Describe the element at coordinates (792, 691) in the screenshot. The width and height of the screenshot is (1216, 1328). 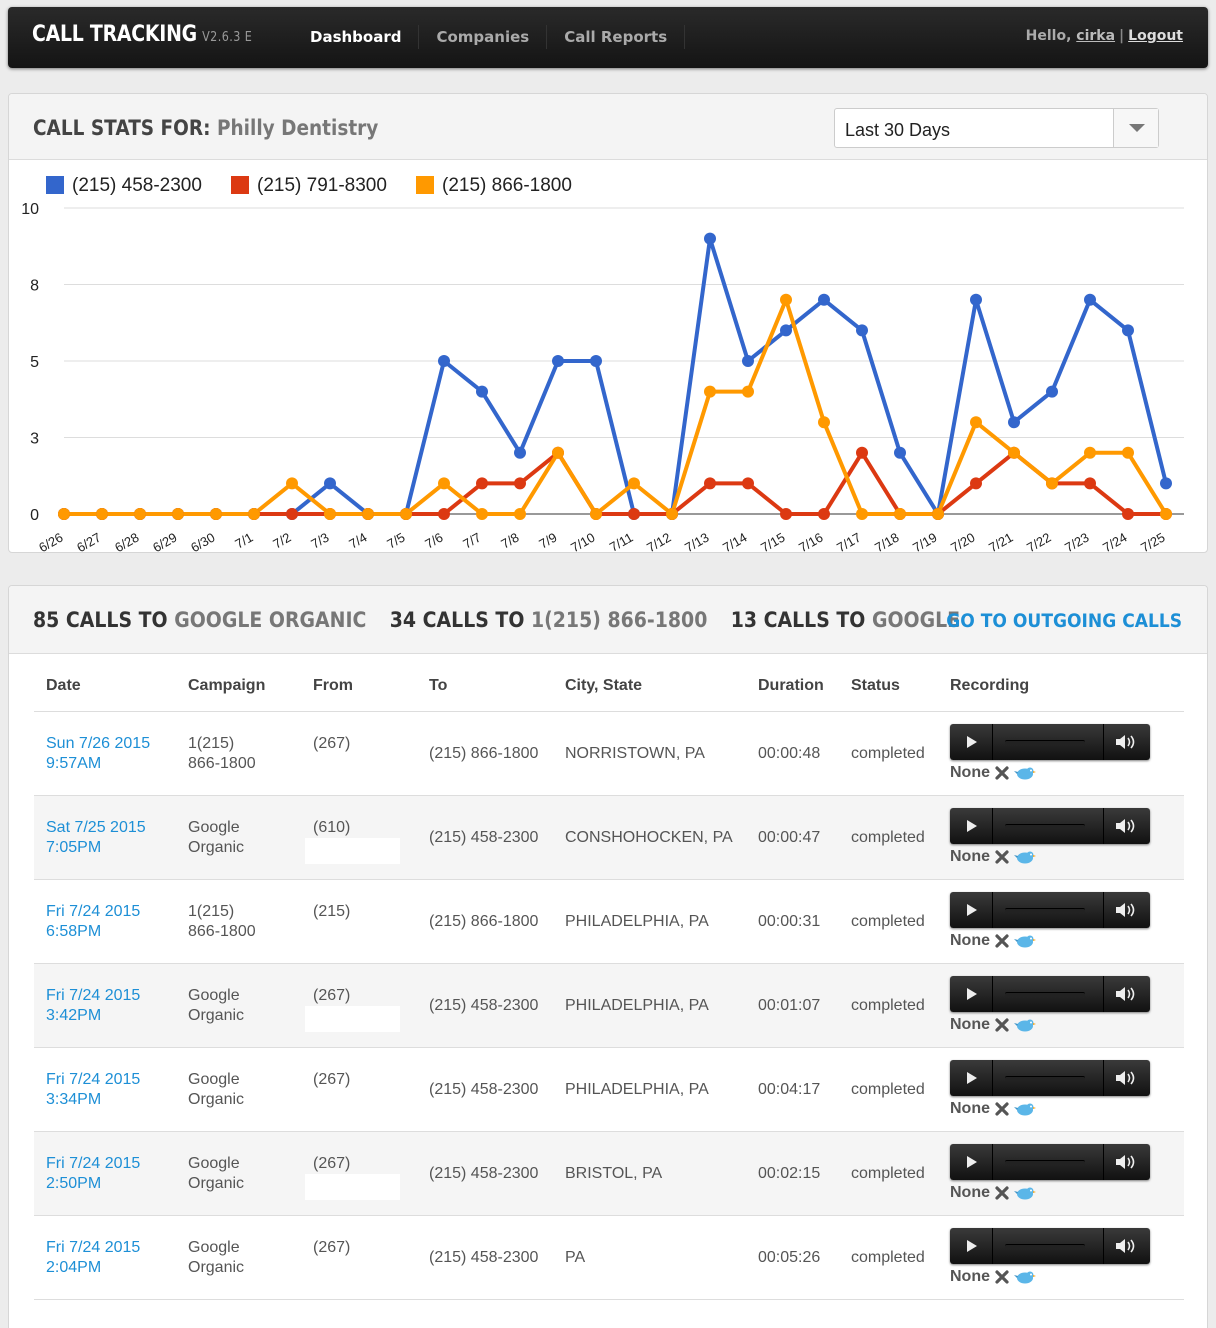
I see `col-duration: Duration` at that location.